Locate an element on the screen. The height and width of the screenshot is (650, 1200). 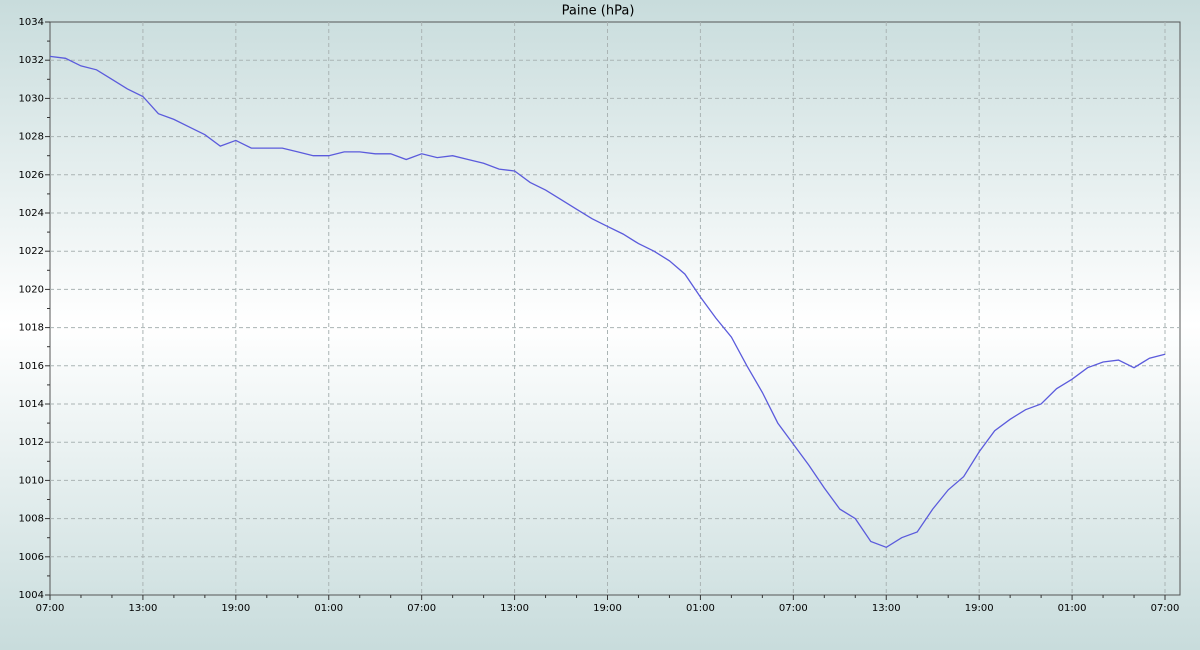
y-tick-label: 1010 is located at coordinates (31, 480).